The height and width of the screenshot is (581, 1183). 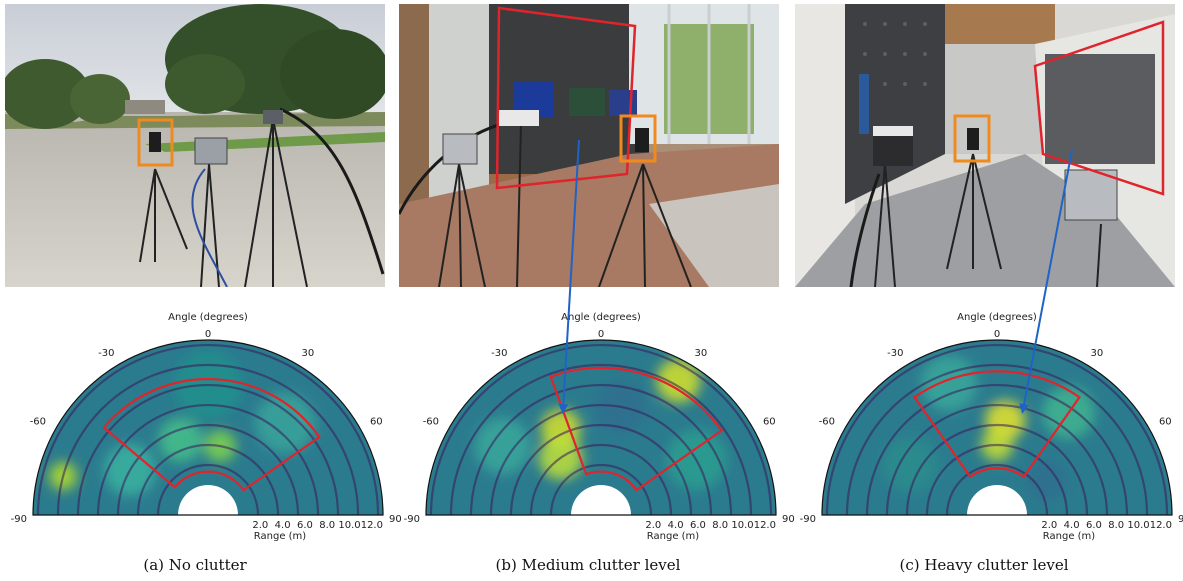 What do you see at coordinates (984, 565) in the screenshot?
I see `panel-caption: (c) Heavy clutter level` at bounding box center [984, 565].